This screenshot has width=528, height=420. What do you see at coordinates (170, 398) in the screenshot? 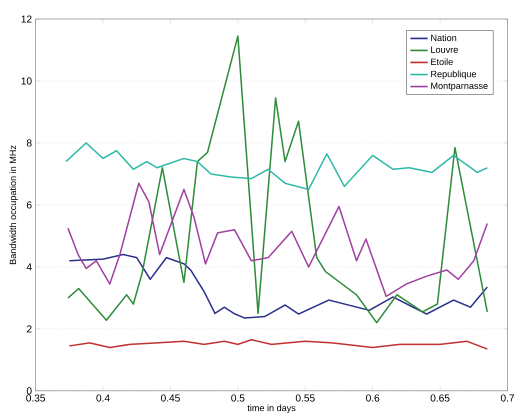
I see `x-tick-label: 0.45` at bounding box center [170, 398].